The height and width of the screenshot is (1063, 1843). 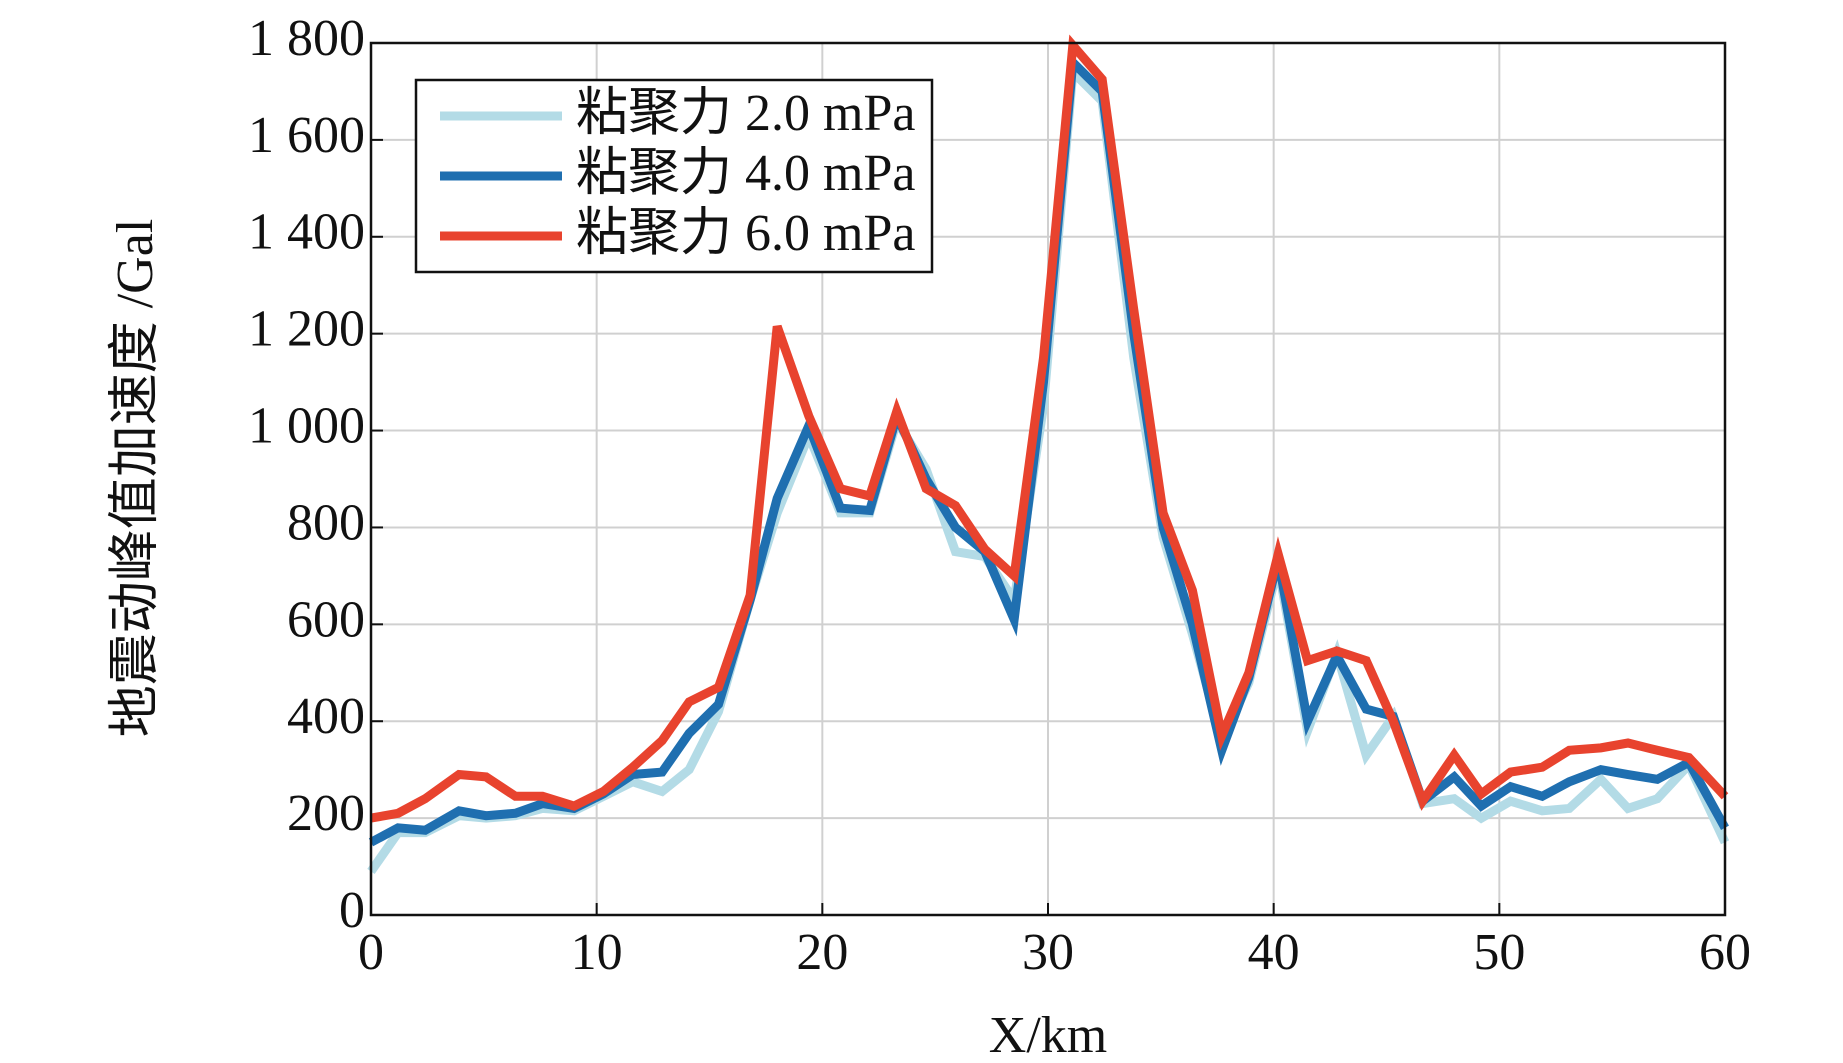 I want to click on x-tick-label: 20, so click(x=822, y=952).